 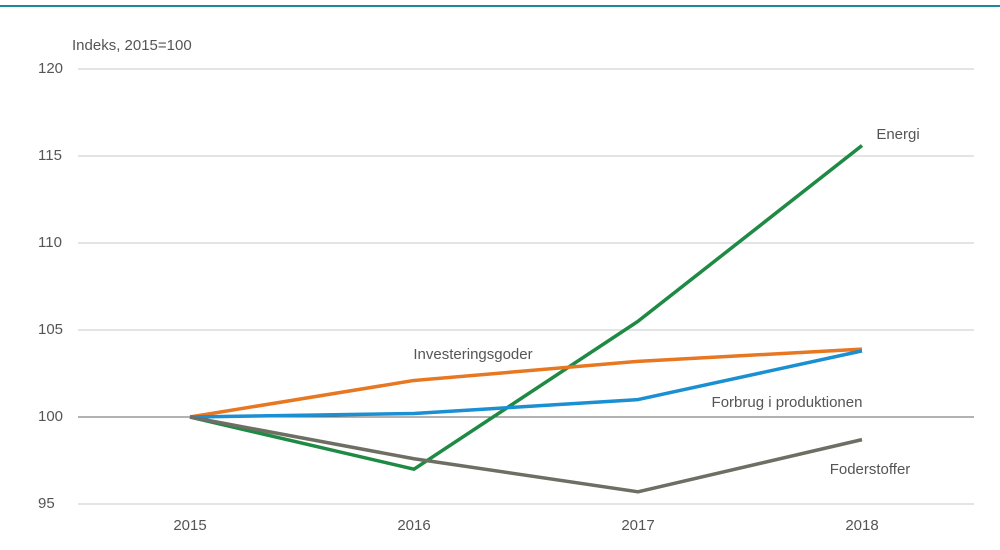 What do you see at coordinates (787, 402) in the screenshot?
I see `series-label: Forbrug i produktionen` at bounding box center [787, 402].